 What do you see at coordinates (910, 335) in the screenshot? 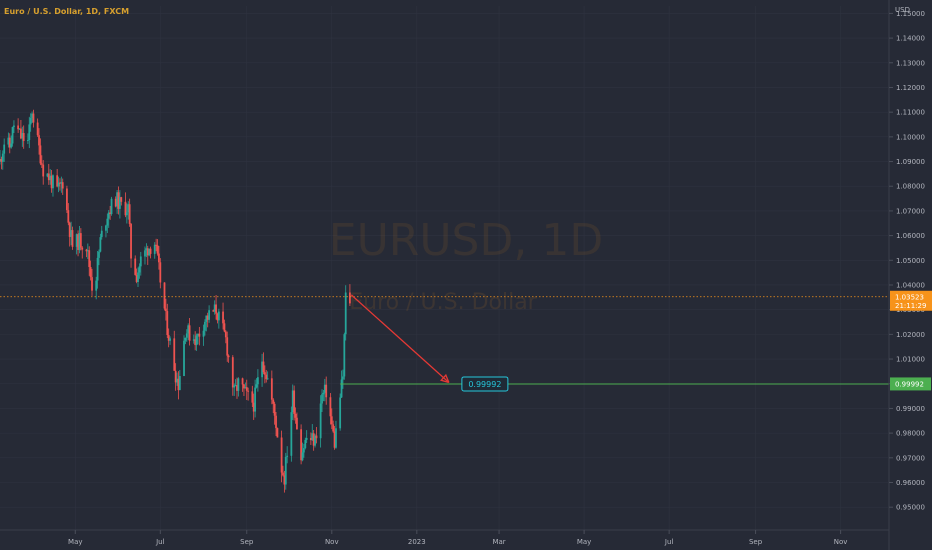
I see `price-tick-label: 1.02000` at bounding box center [910, 335].